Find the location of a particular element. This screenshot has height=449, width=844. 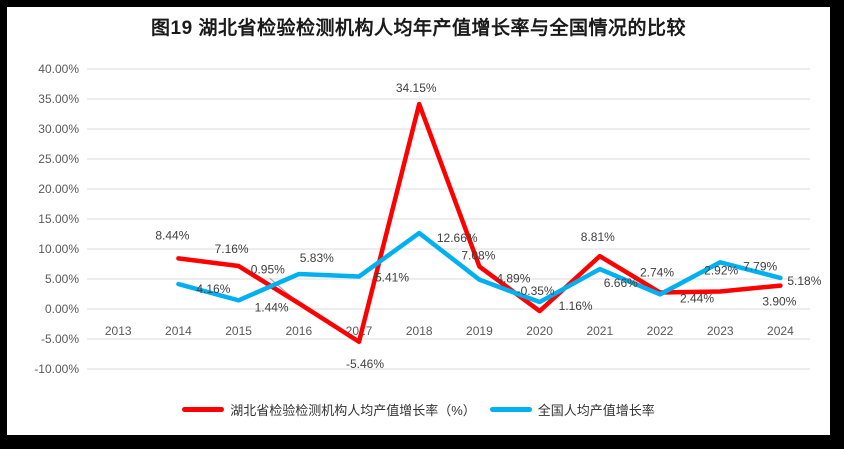

legend-label-national: 全国人均产值增长率 is located at coordinates (596, 410).